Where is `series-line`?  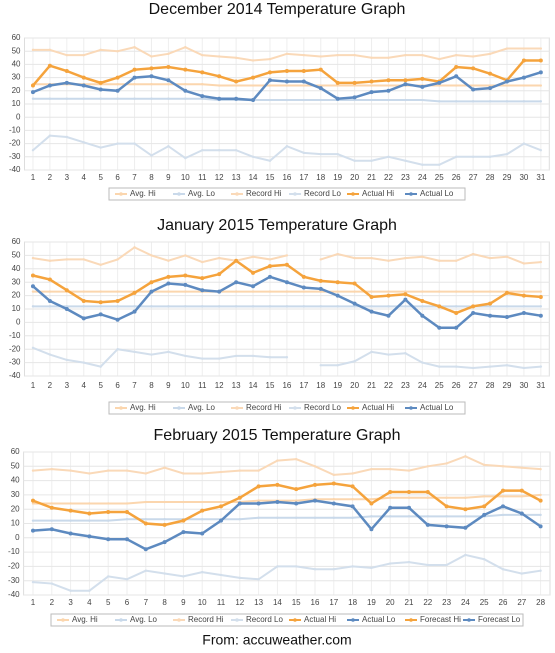 series-line is located at coordinates (287, 517).